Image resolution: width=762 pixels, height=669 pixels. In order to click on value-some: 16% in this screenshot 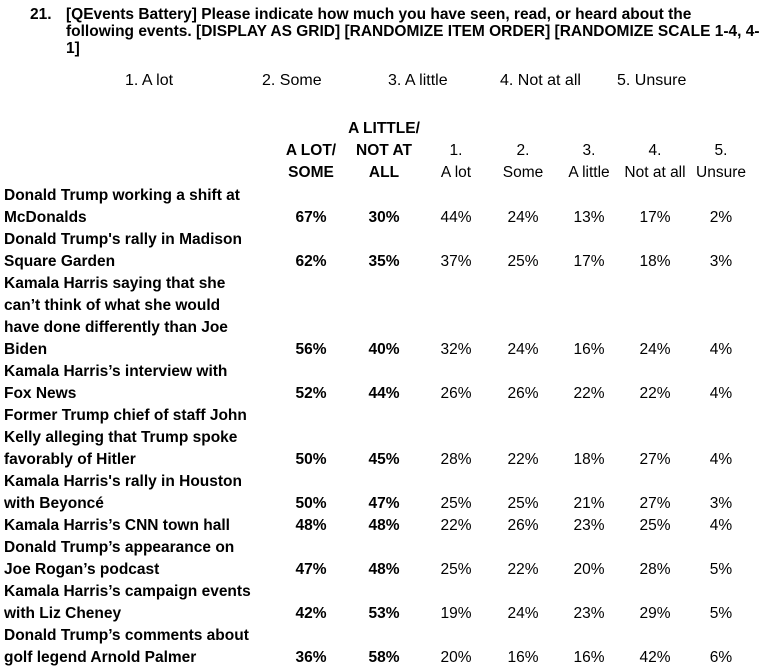, I will do `click(523, 657)`.